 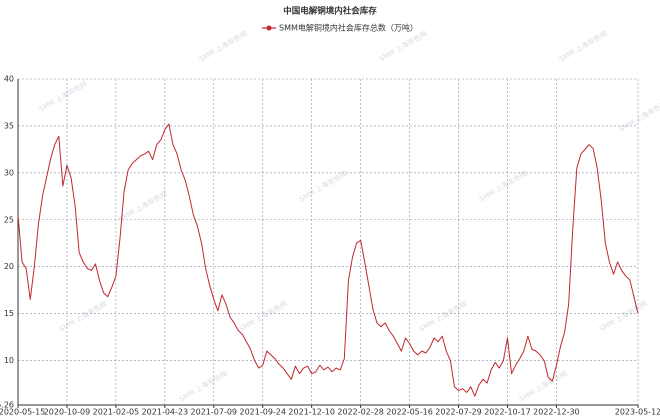 What do you see at coordinates (409, 412) in the screenshot?
I see `x-tick-label: 2022-05-16` at bounding box center [409, 412].